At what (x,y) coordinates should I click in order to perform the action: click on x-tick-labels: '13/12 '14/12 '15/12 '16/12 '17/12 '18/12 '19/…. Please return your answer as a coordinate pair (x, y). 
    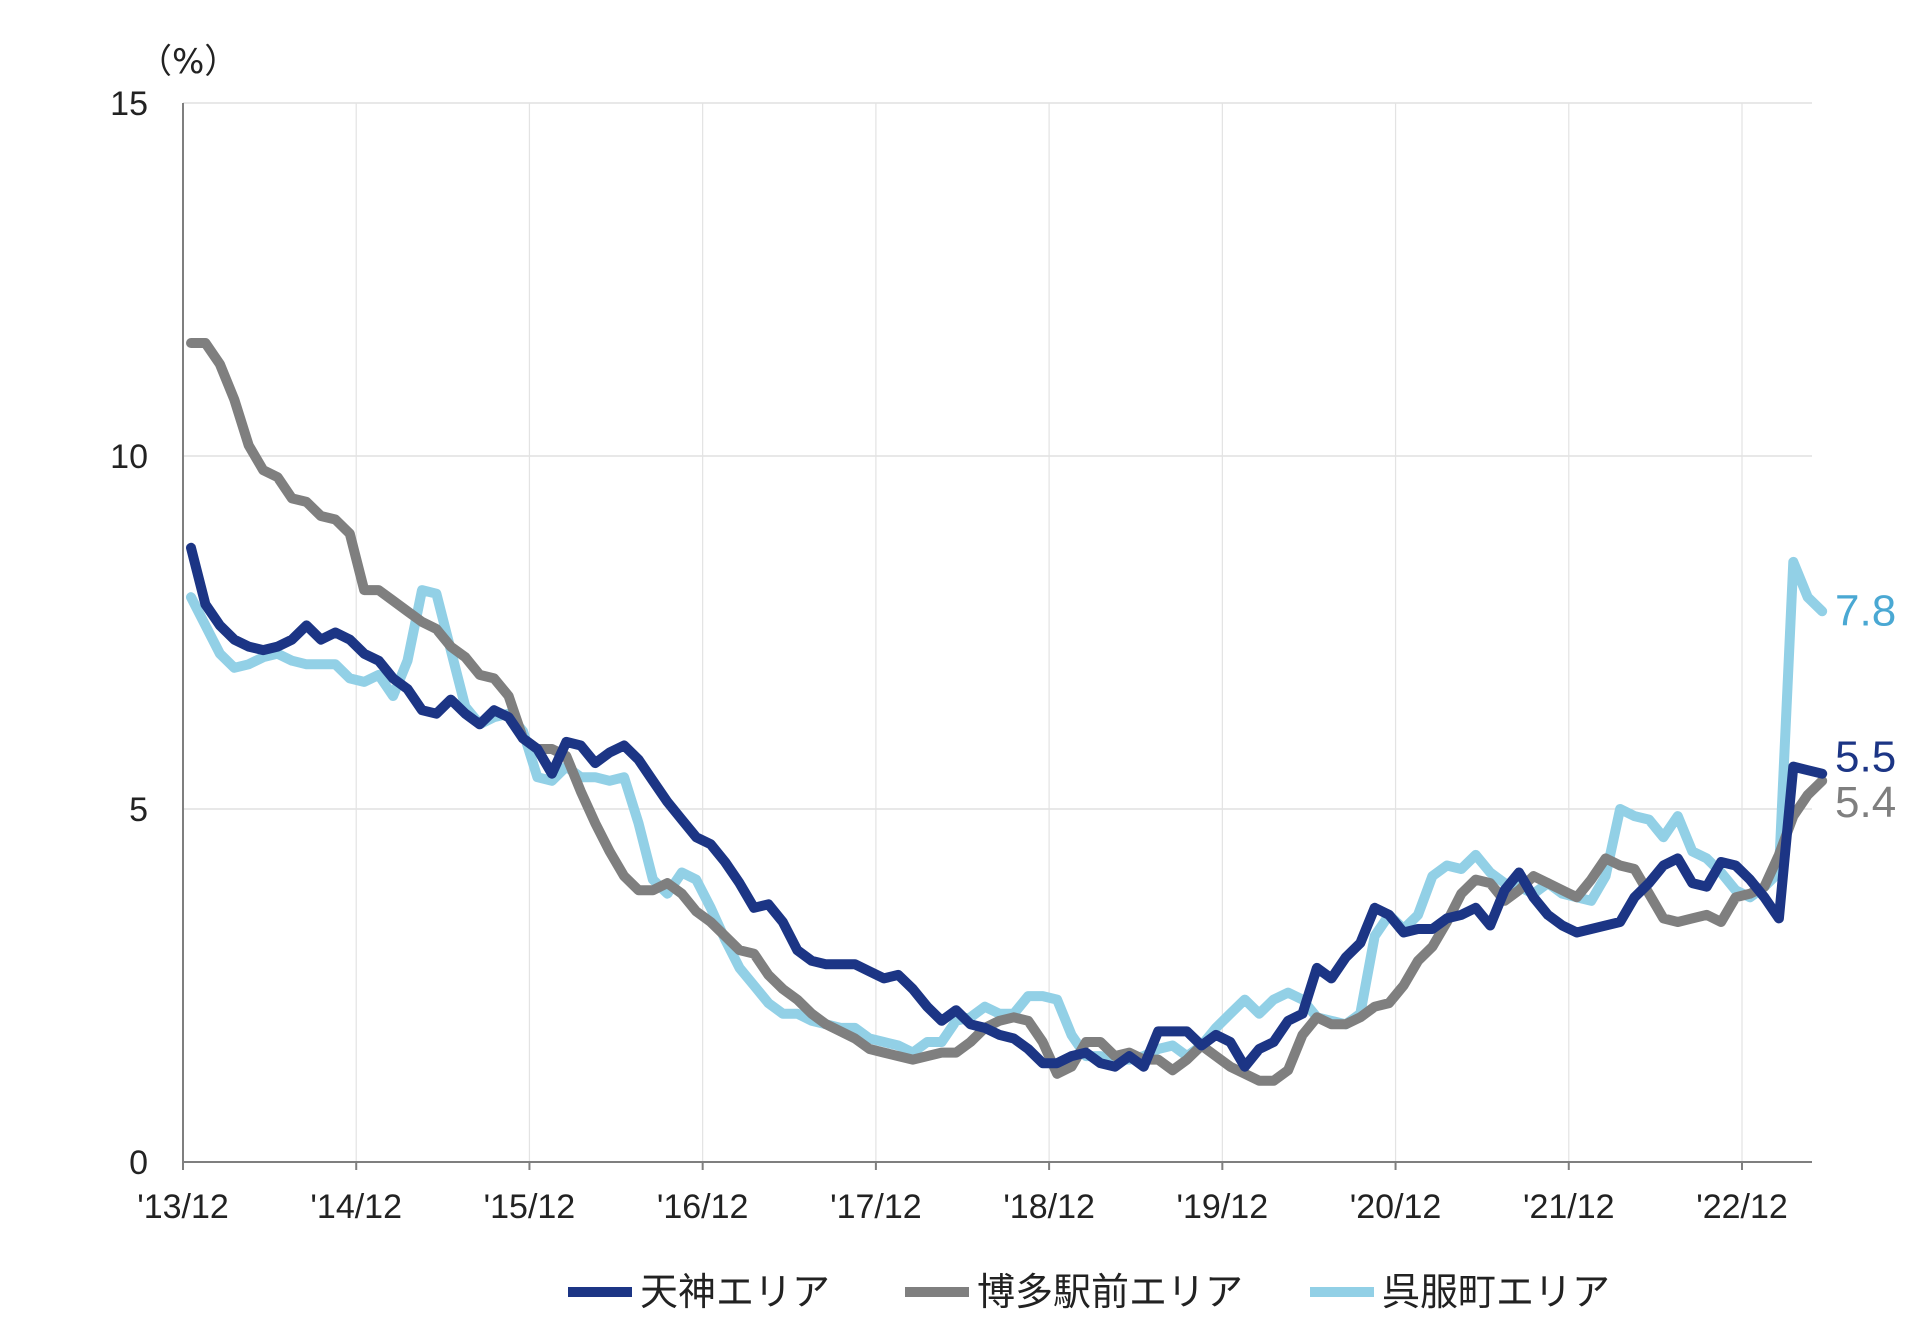
    Looking at the image, I should click on (962, 1194).